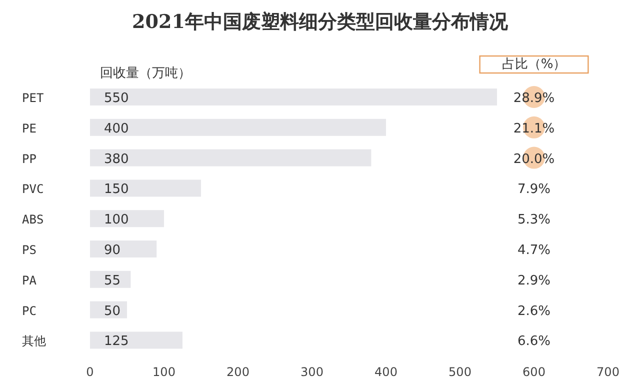 The width and height of the screenshot is (640, 380). What do you see at coordinates (112, 280) in the screenshot?
I see `data-label: 55` at bounding box center [112, 280].